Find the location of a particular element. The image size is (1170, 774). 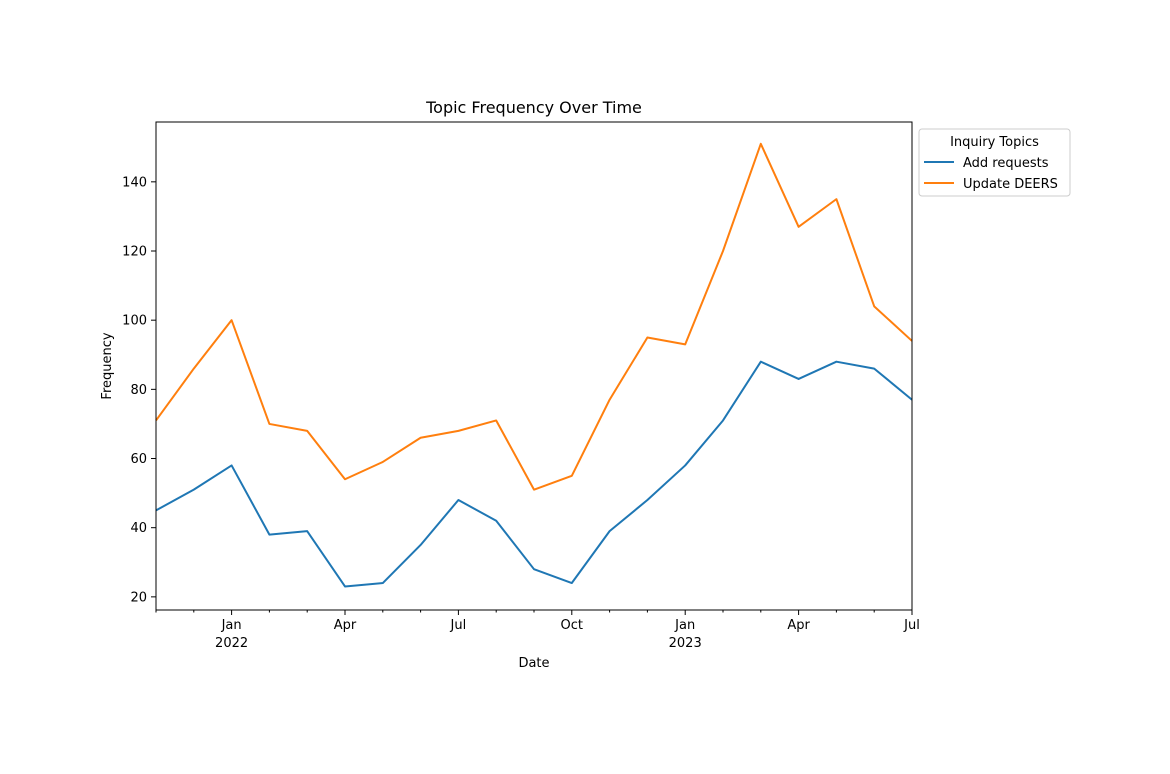

legend: Inquiry Topics Add requests Update DEERS is located at coordinates (994, 162).